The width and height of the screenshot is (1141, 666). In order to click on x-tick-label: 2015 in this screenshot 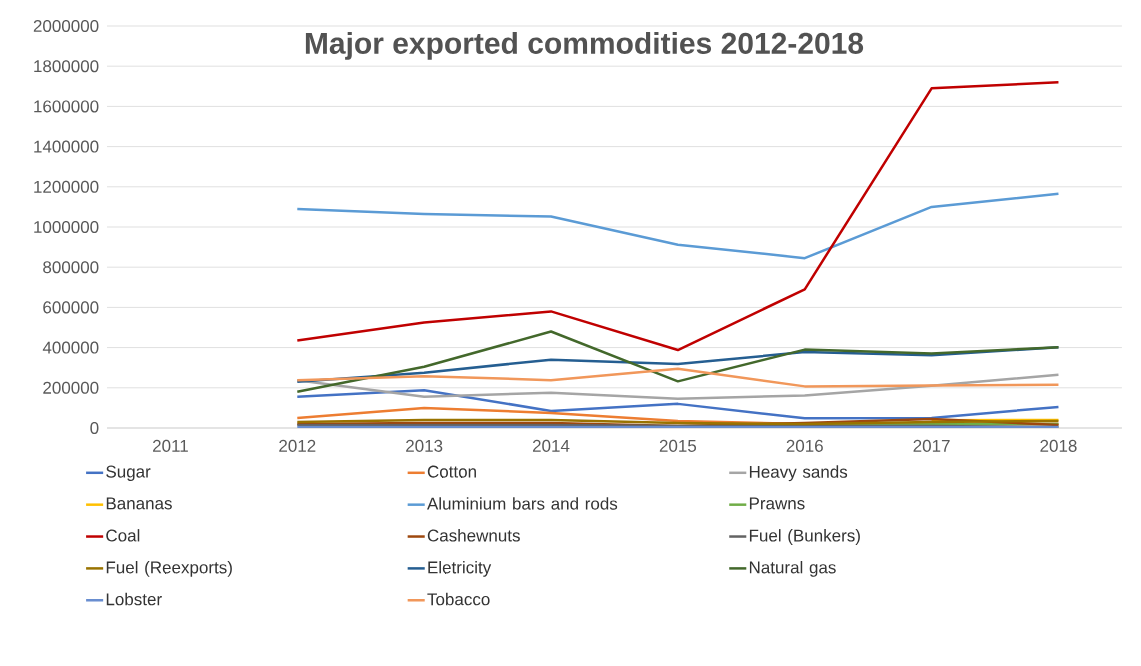, I will do `click(678, 445)`.